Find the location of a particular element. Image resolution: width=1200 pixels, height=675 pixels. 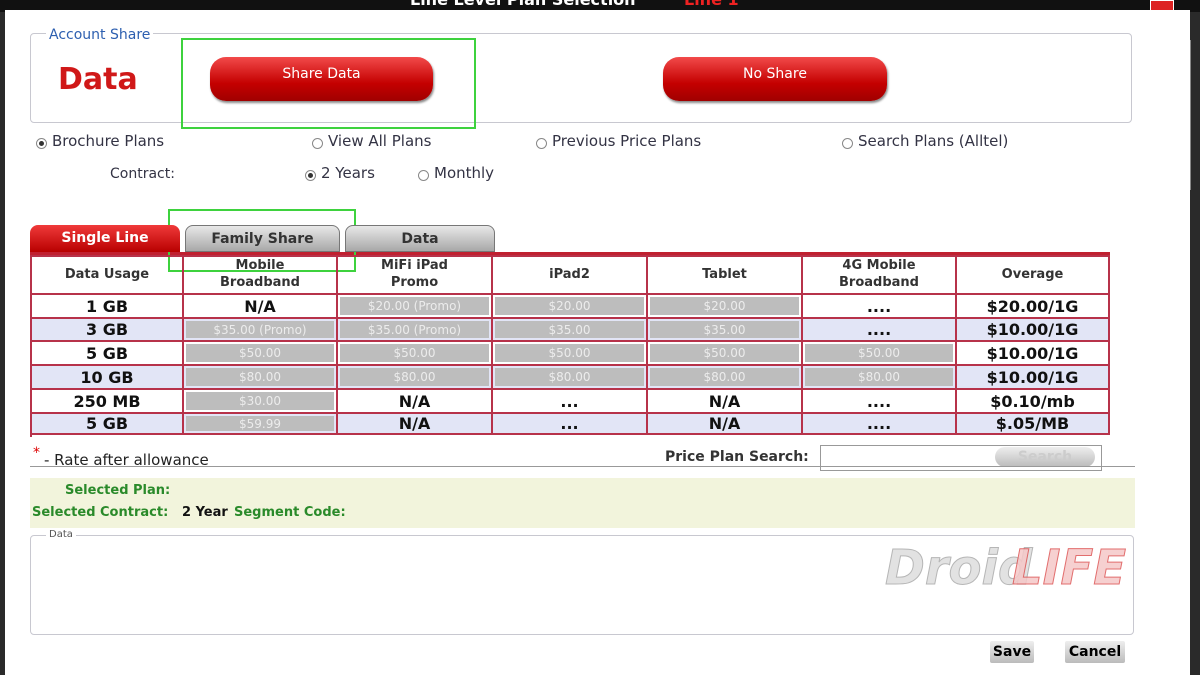

highlight-box is located at coordinates (328, 83).